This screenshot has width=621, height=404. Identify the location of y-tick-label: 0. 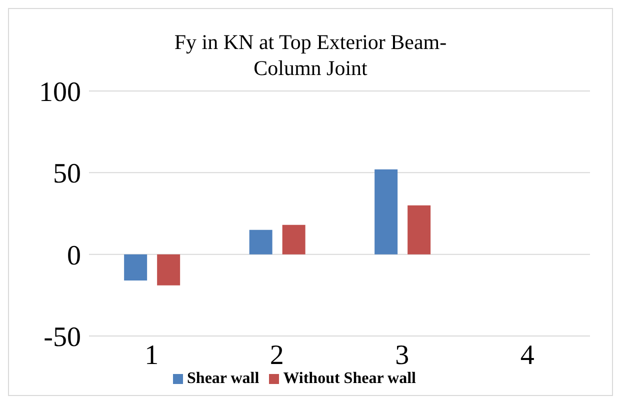
(74, 256).